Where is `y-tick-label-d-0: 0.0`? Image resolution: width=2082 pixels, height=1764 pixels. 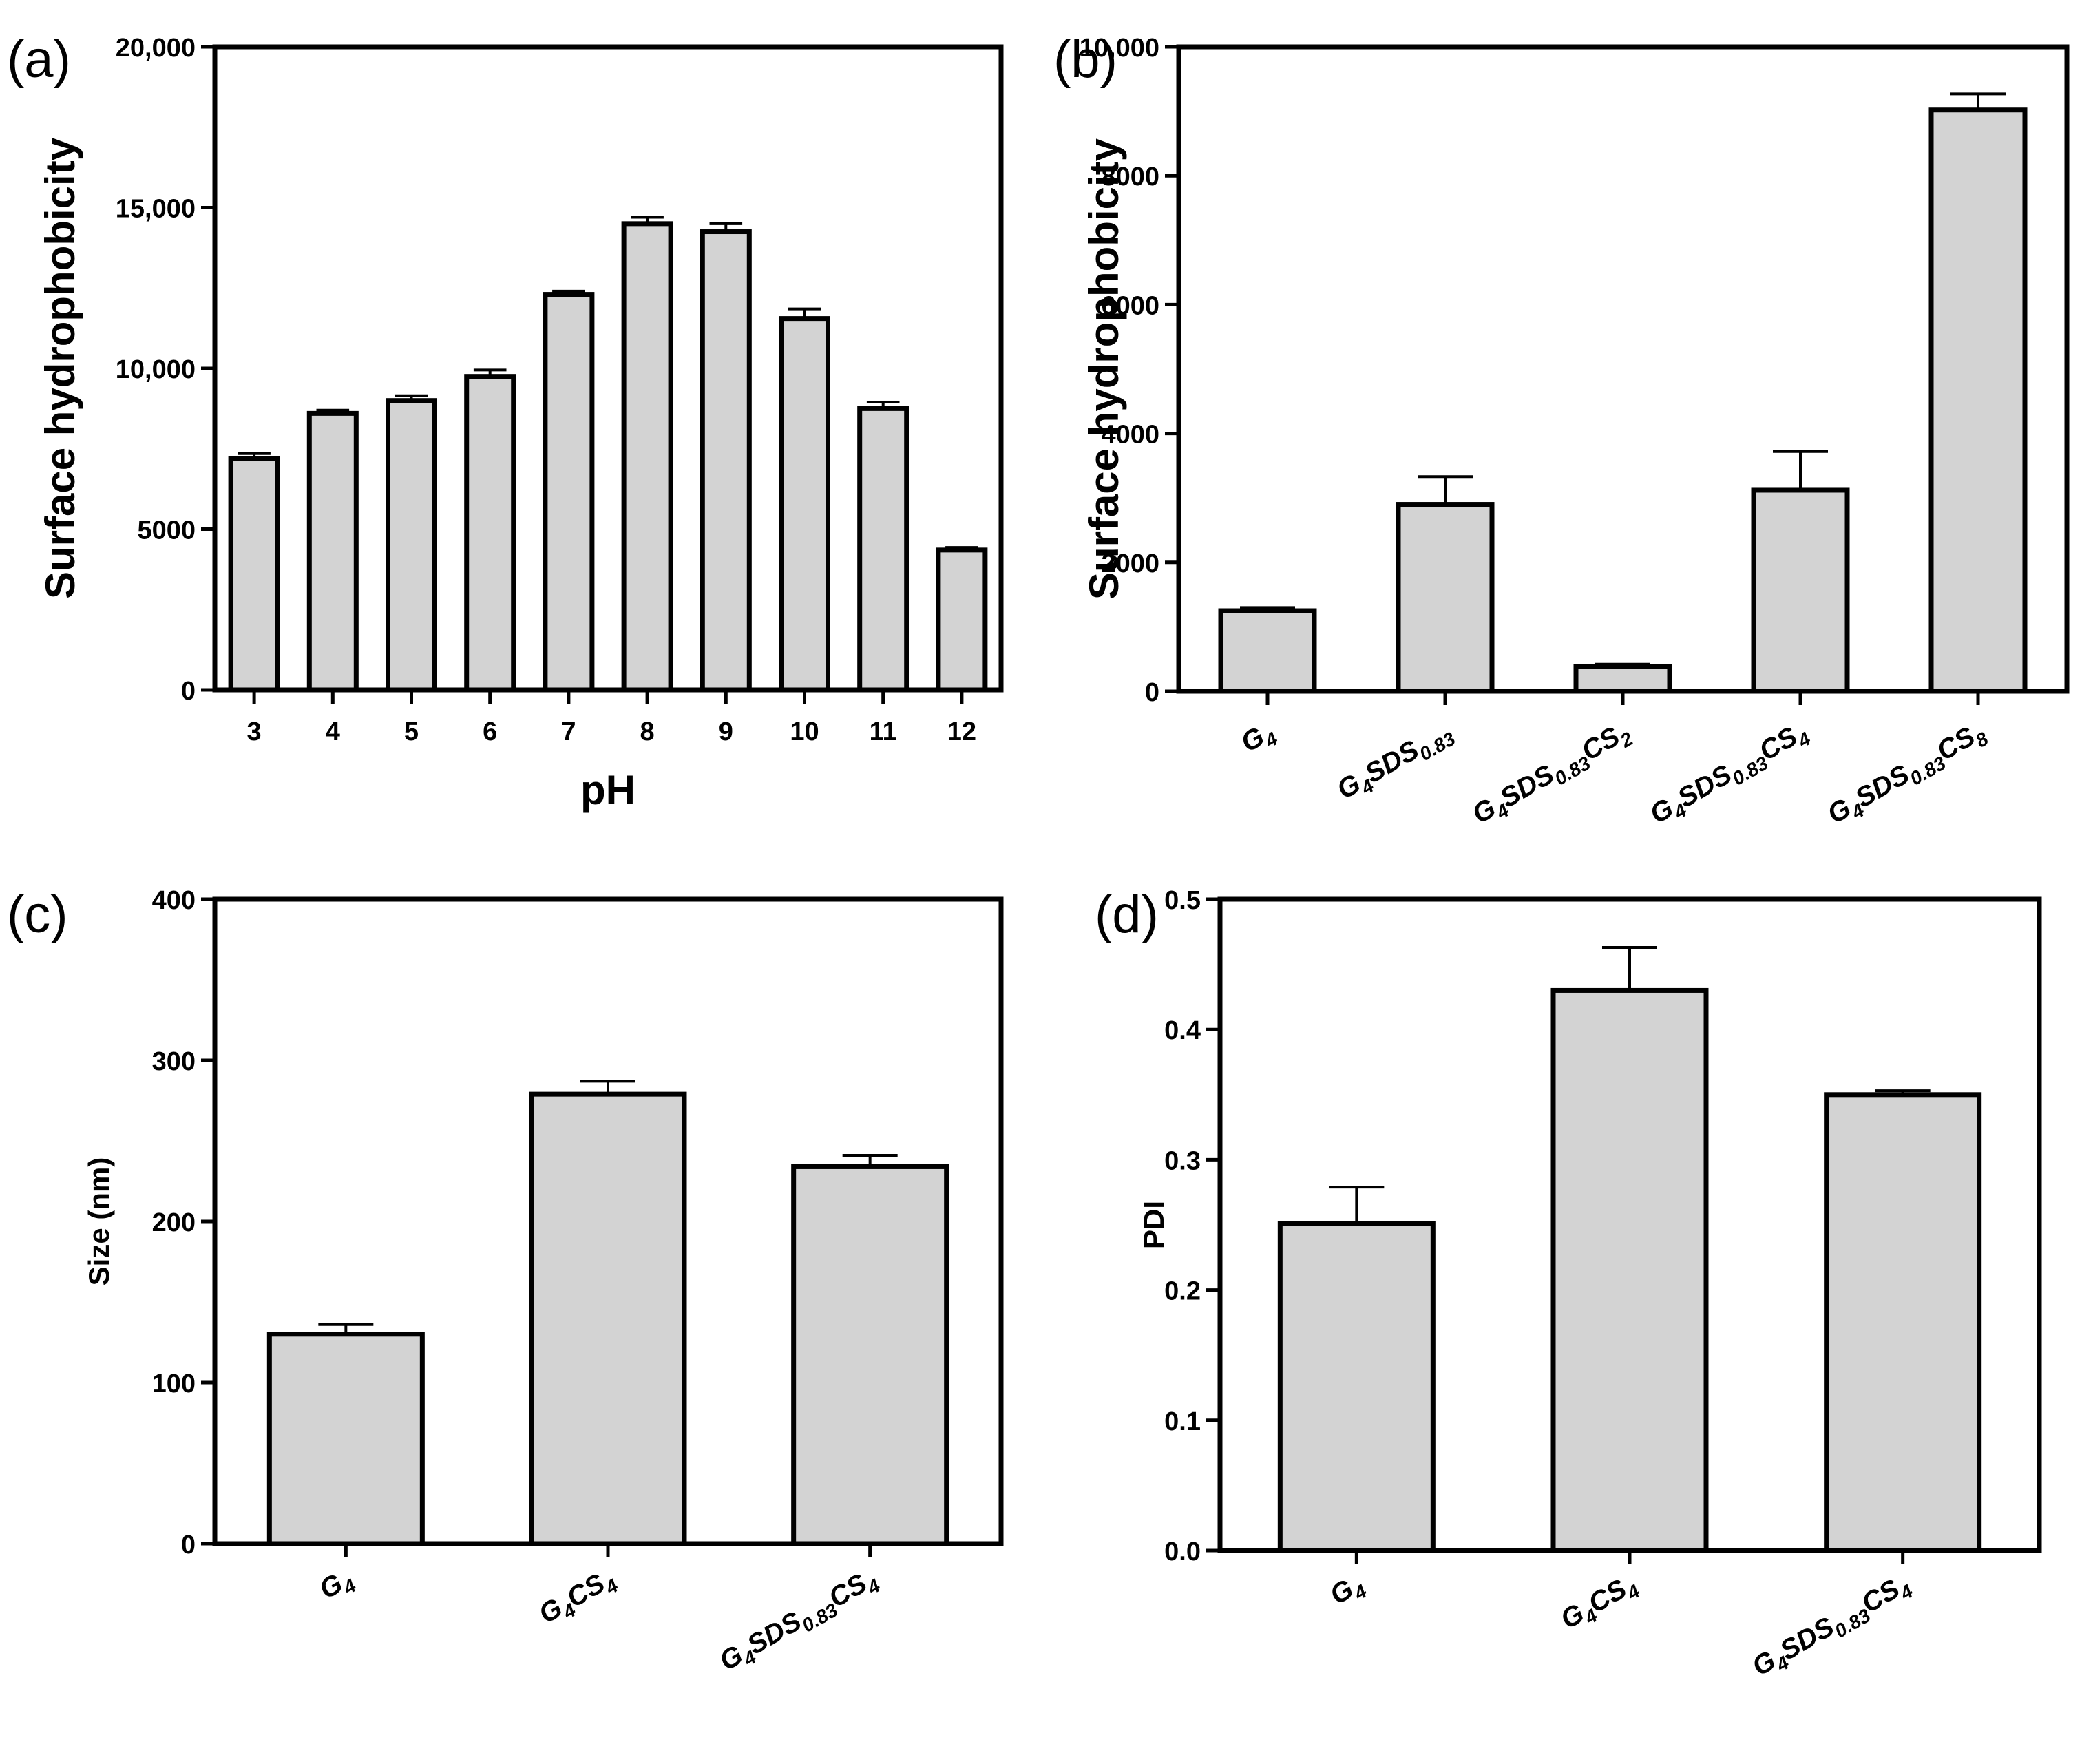
y-tick-label-d-0: 0.0 is located at coordinates (1182, 1551).